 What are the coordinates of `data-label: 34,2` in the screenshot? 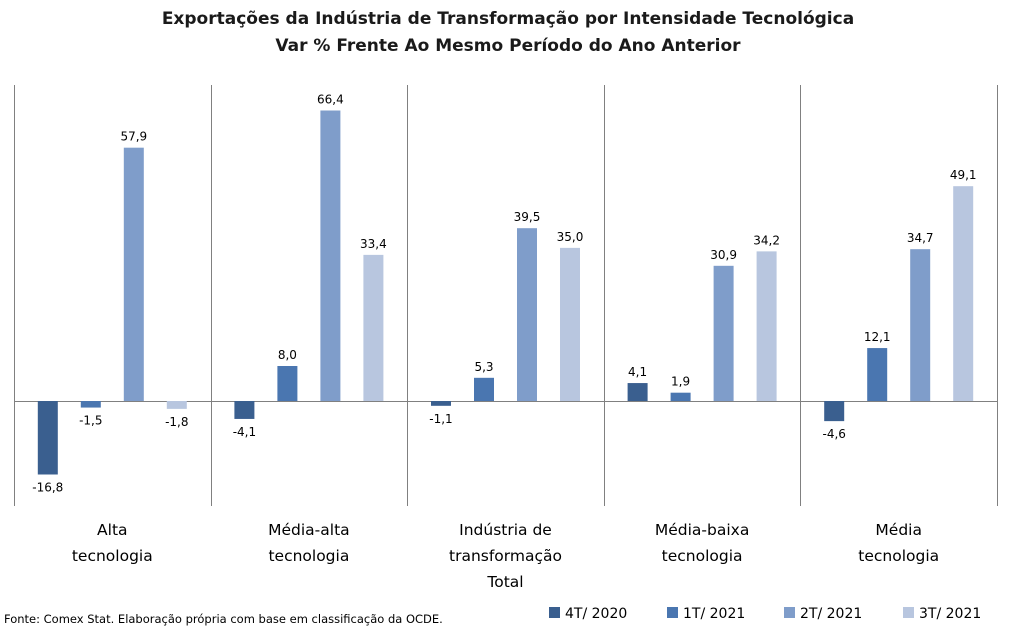 It's located at (766, 240).